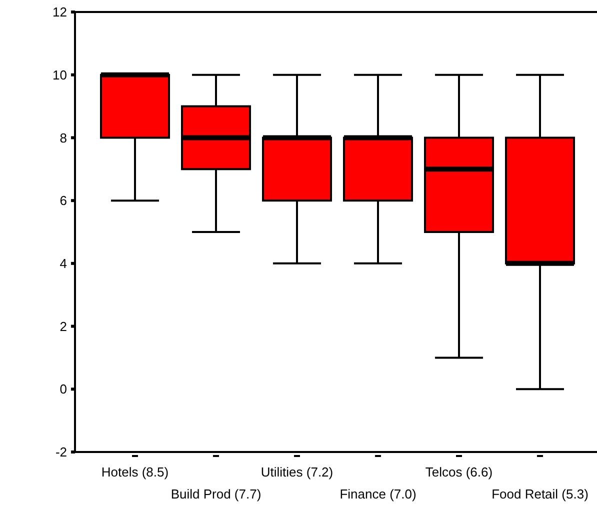  I want to click on y-tick-label: 6, so click(63, 200).